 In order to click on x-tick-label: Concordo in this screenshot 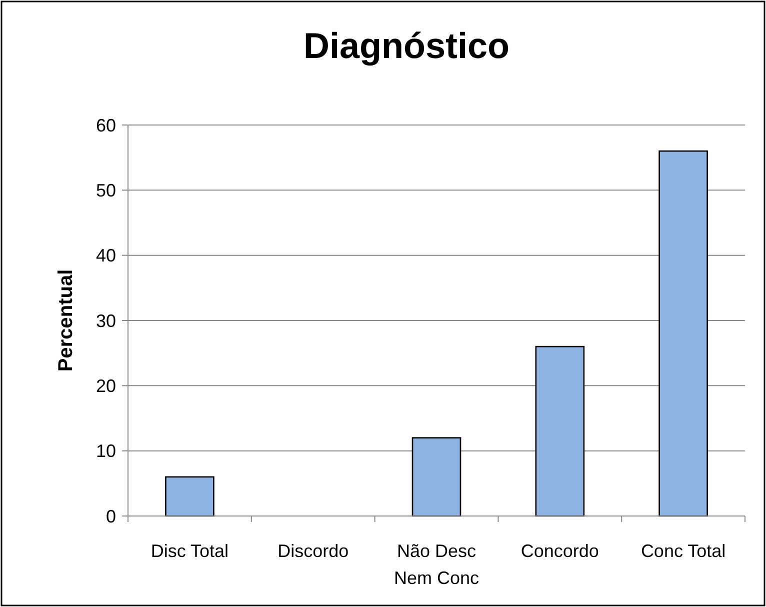, I will do `click(559, 551)`.